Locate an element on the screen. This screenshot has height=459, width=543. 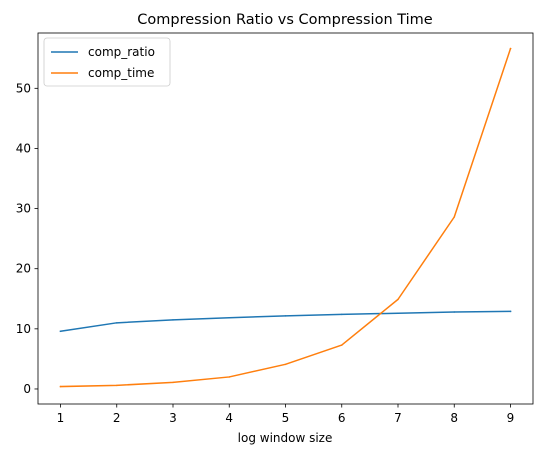
y-tick-label: 50 is located at coordinates (23, 88).